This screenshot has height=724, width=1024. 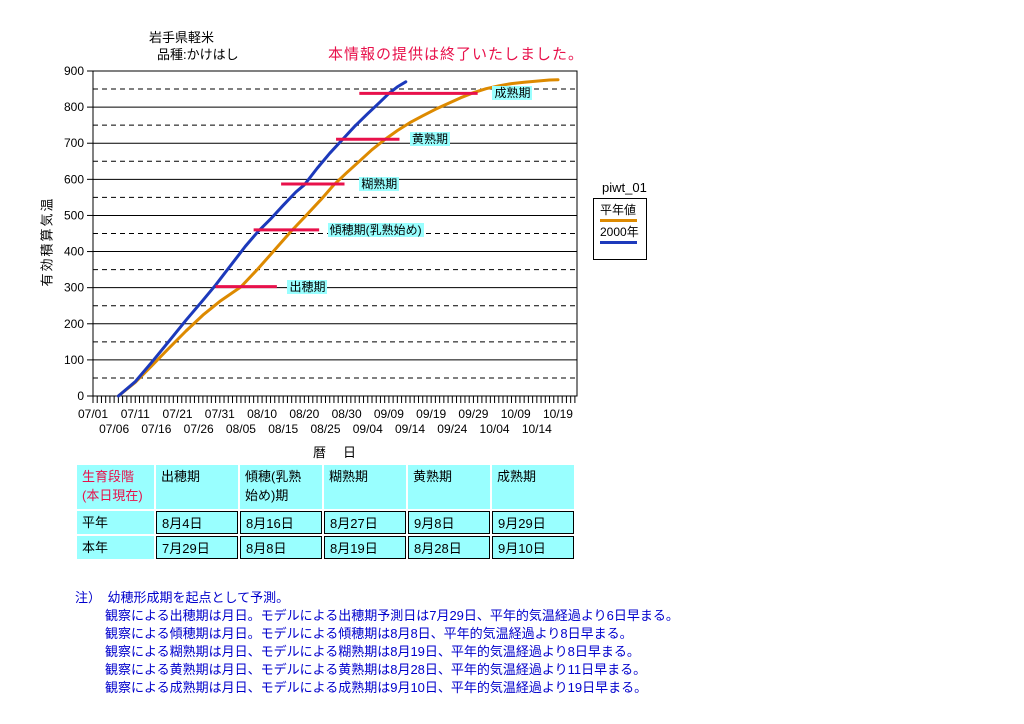 I want to click on table-cell: 8月28日, so click(x=449, y=547).